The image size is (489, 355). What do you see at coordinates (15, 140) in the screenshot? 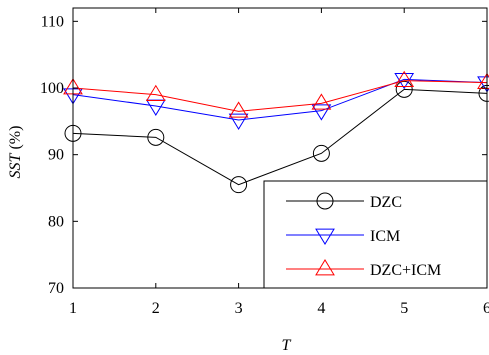
I see `y-axis-title-unit: (%)` at bounding box center [15, 140].